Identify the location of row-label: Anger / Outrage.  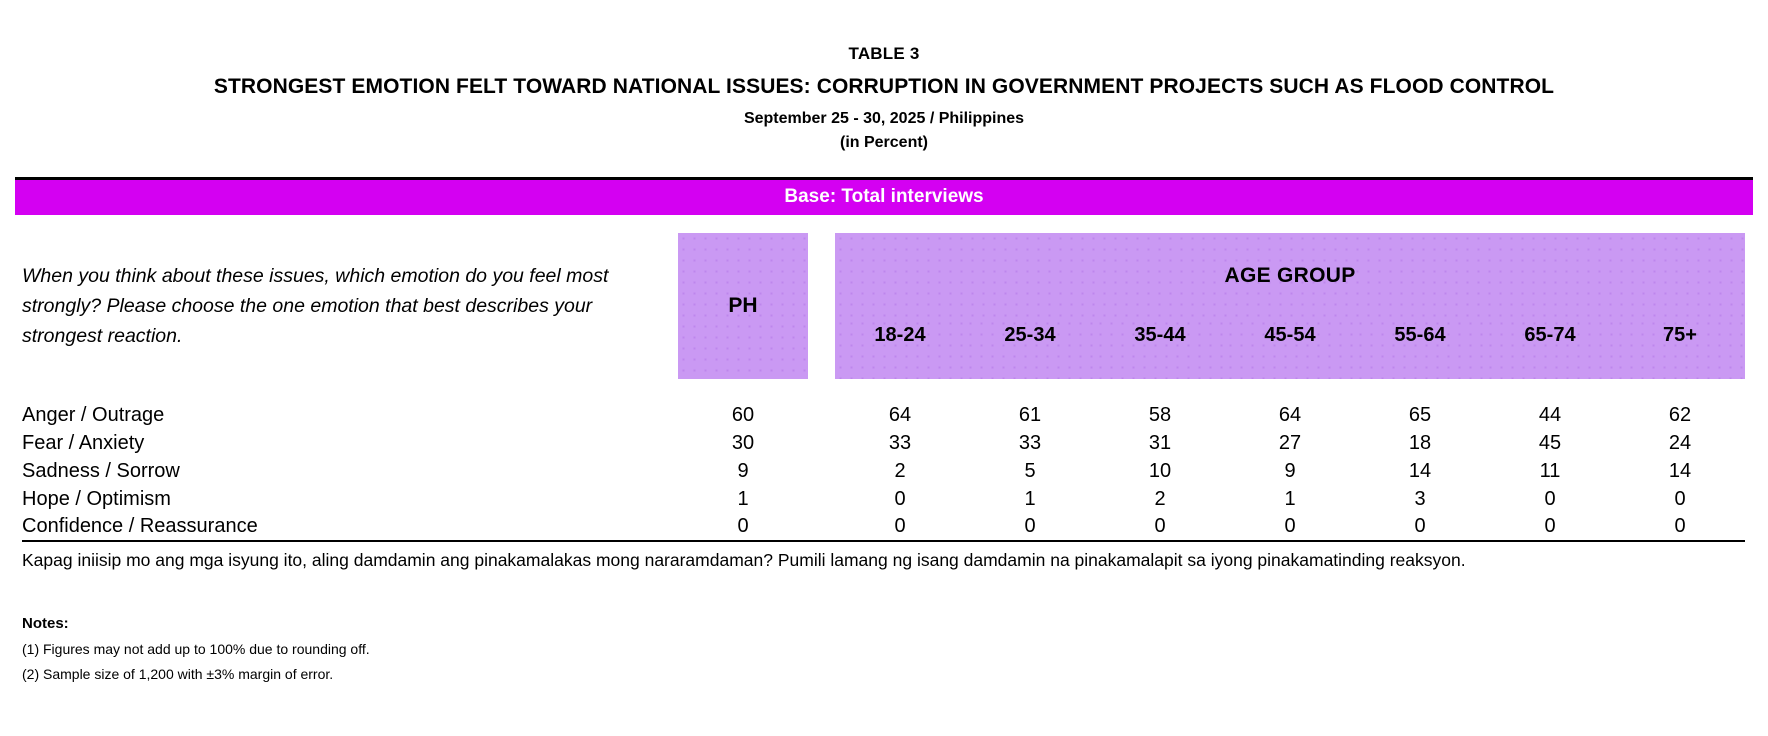
(93, 414).